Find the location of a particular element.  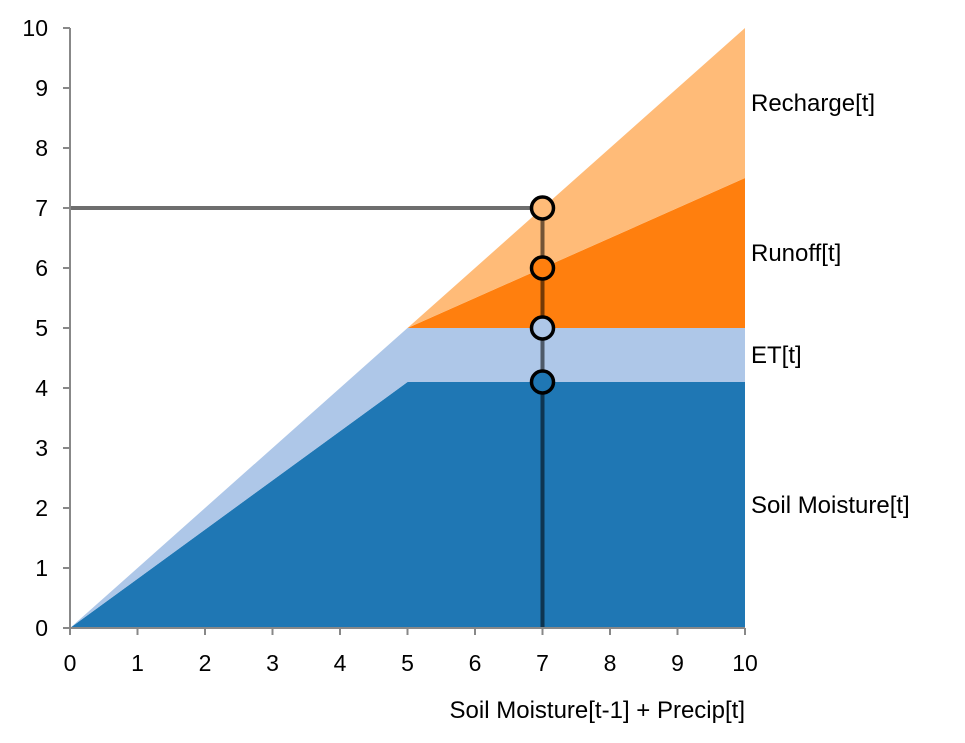

y-tick-label-7: 7 is located at coordinates (41, 208).